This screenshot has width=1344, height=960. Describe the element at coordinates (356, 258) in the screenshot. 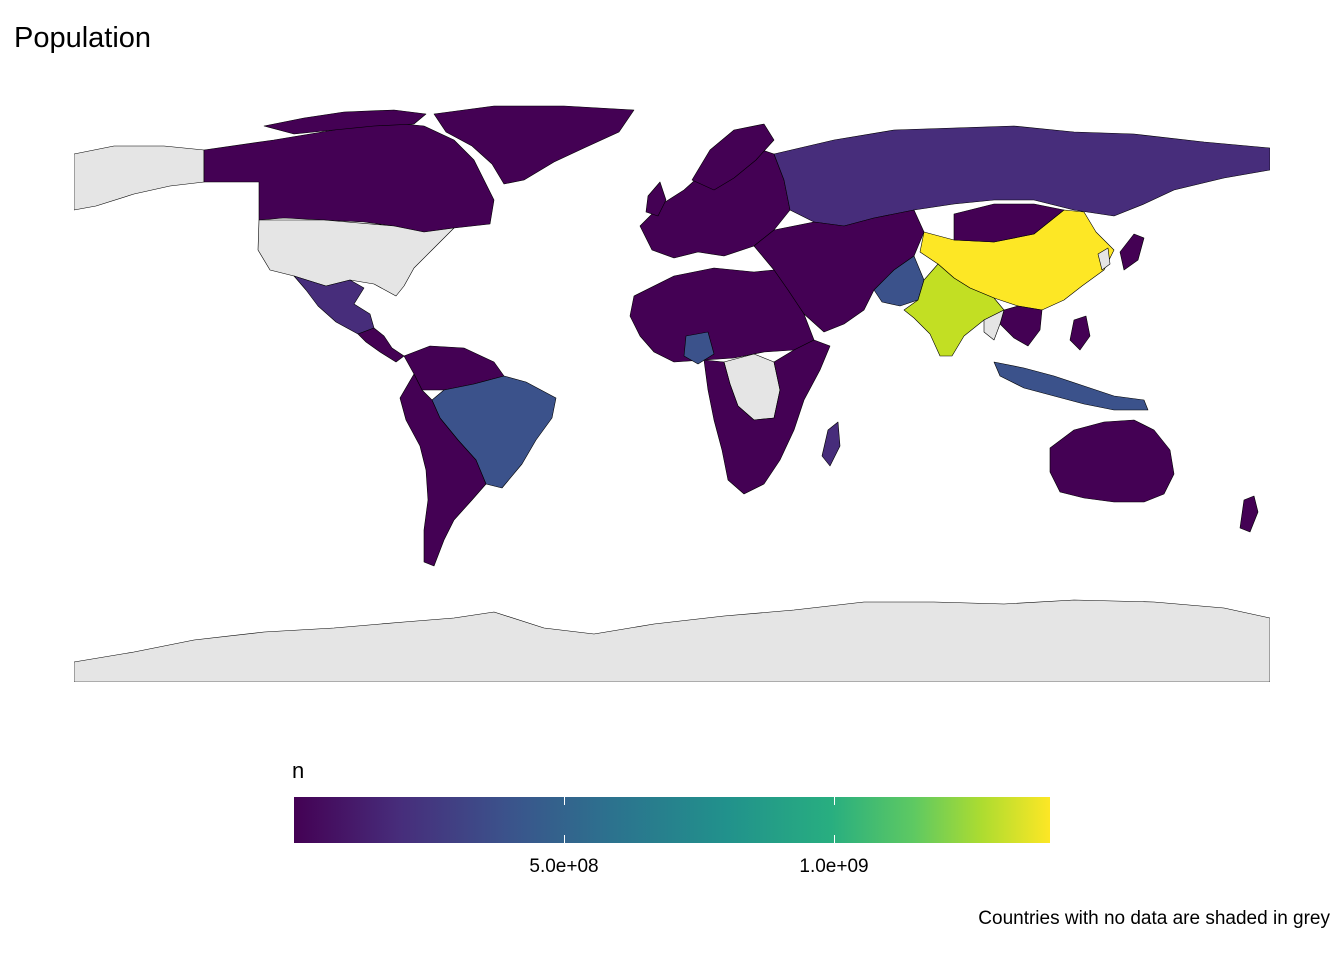

I see `region-usa` at that location.